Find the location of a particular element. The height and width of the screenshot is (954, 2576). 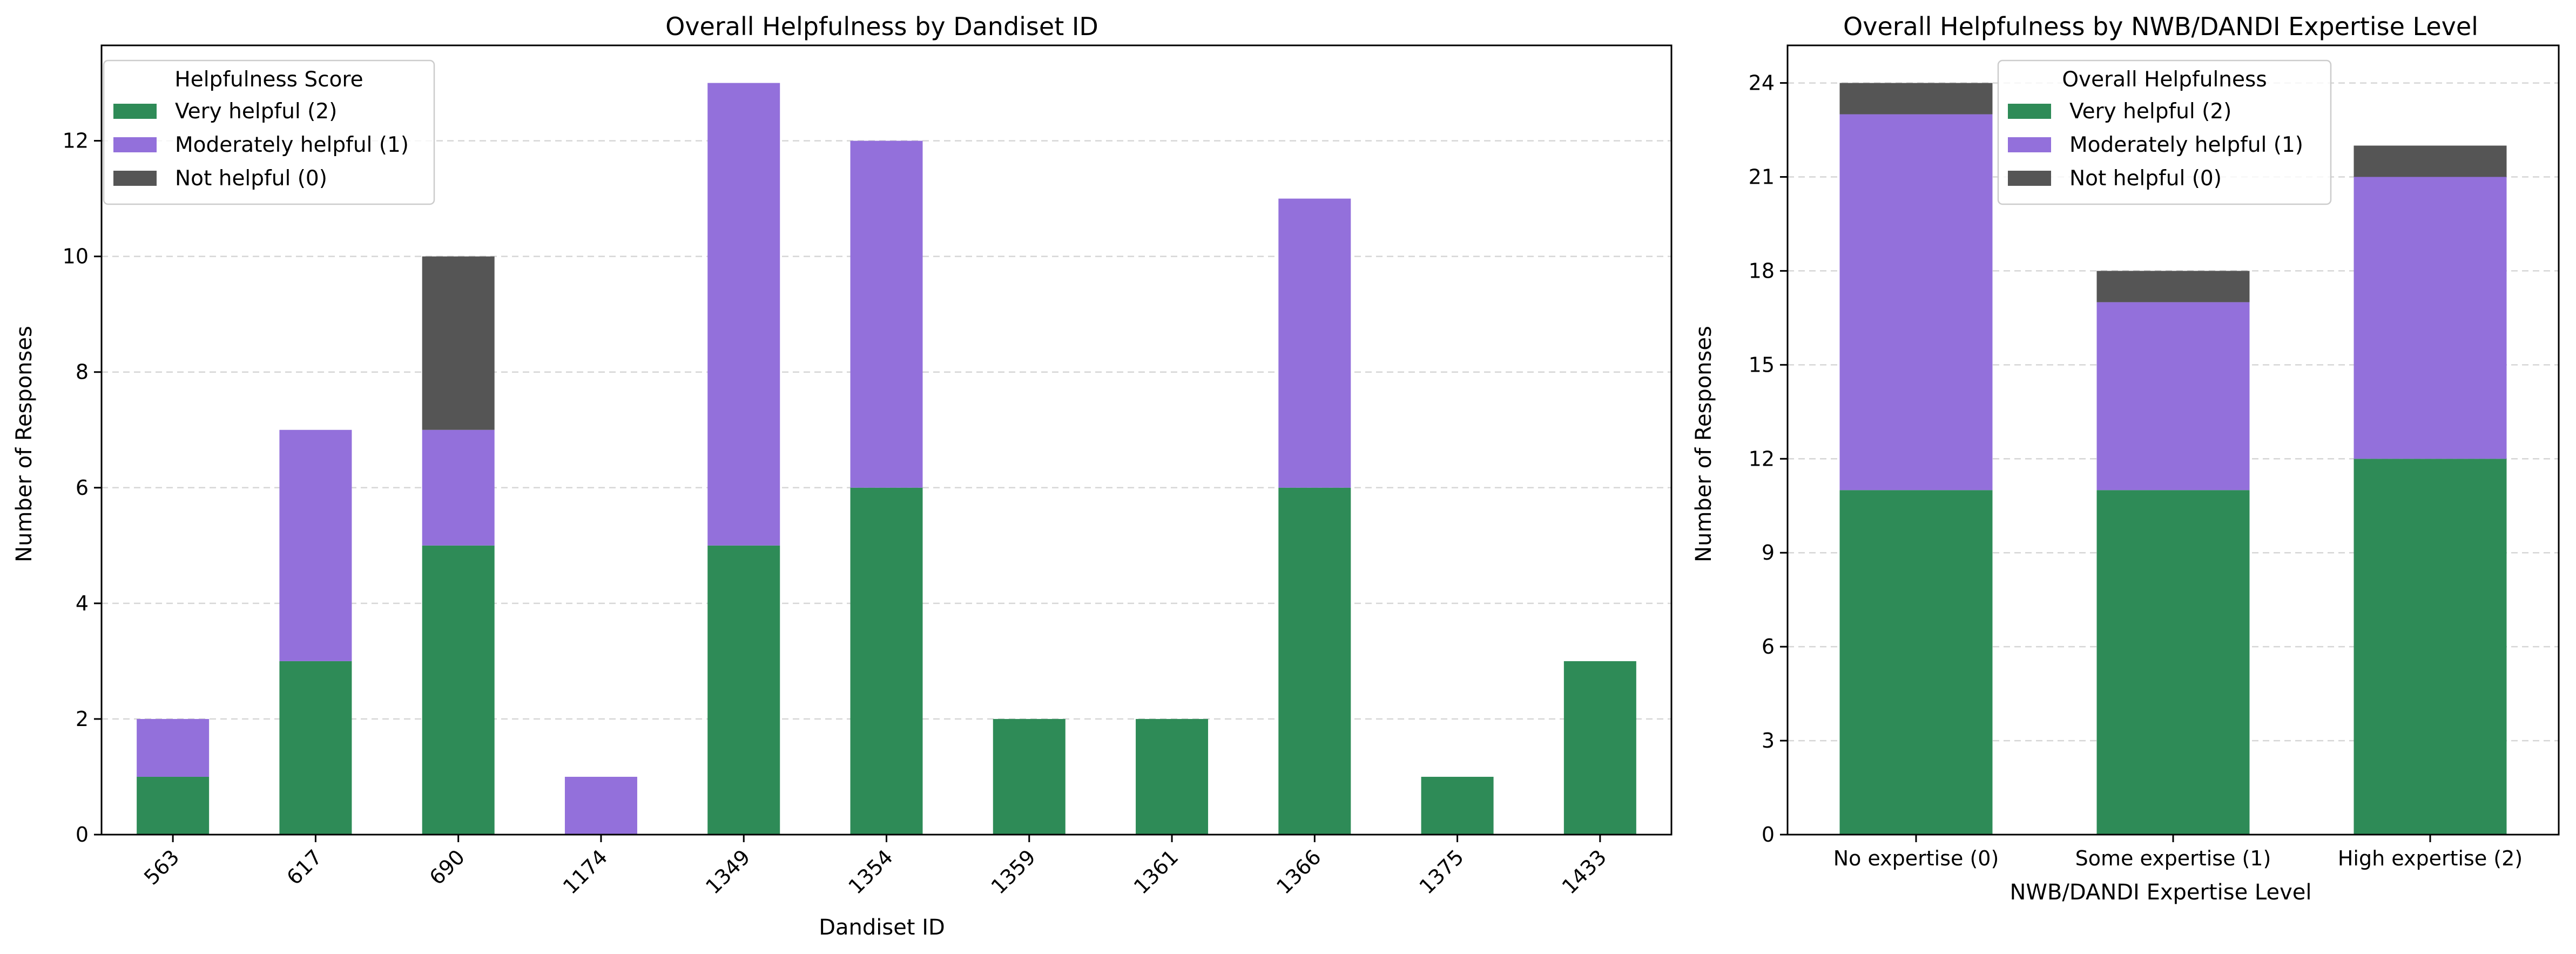

y-tick-label: 9 is located at coordinates (1768, 553).